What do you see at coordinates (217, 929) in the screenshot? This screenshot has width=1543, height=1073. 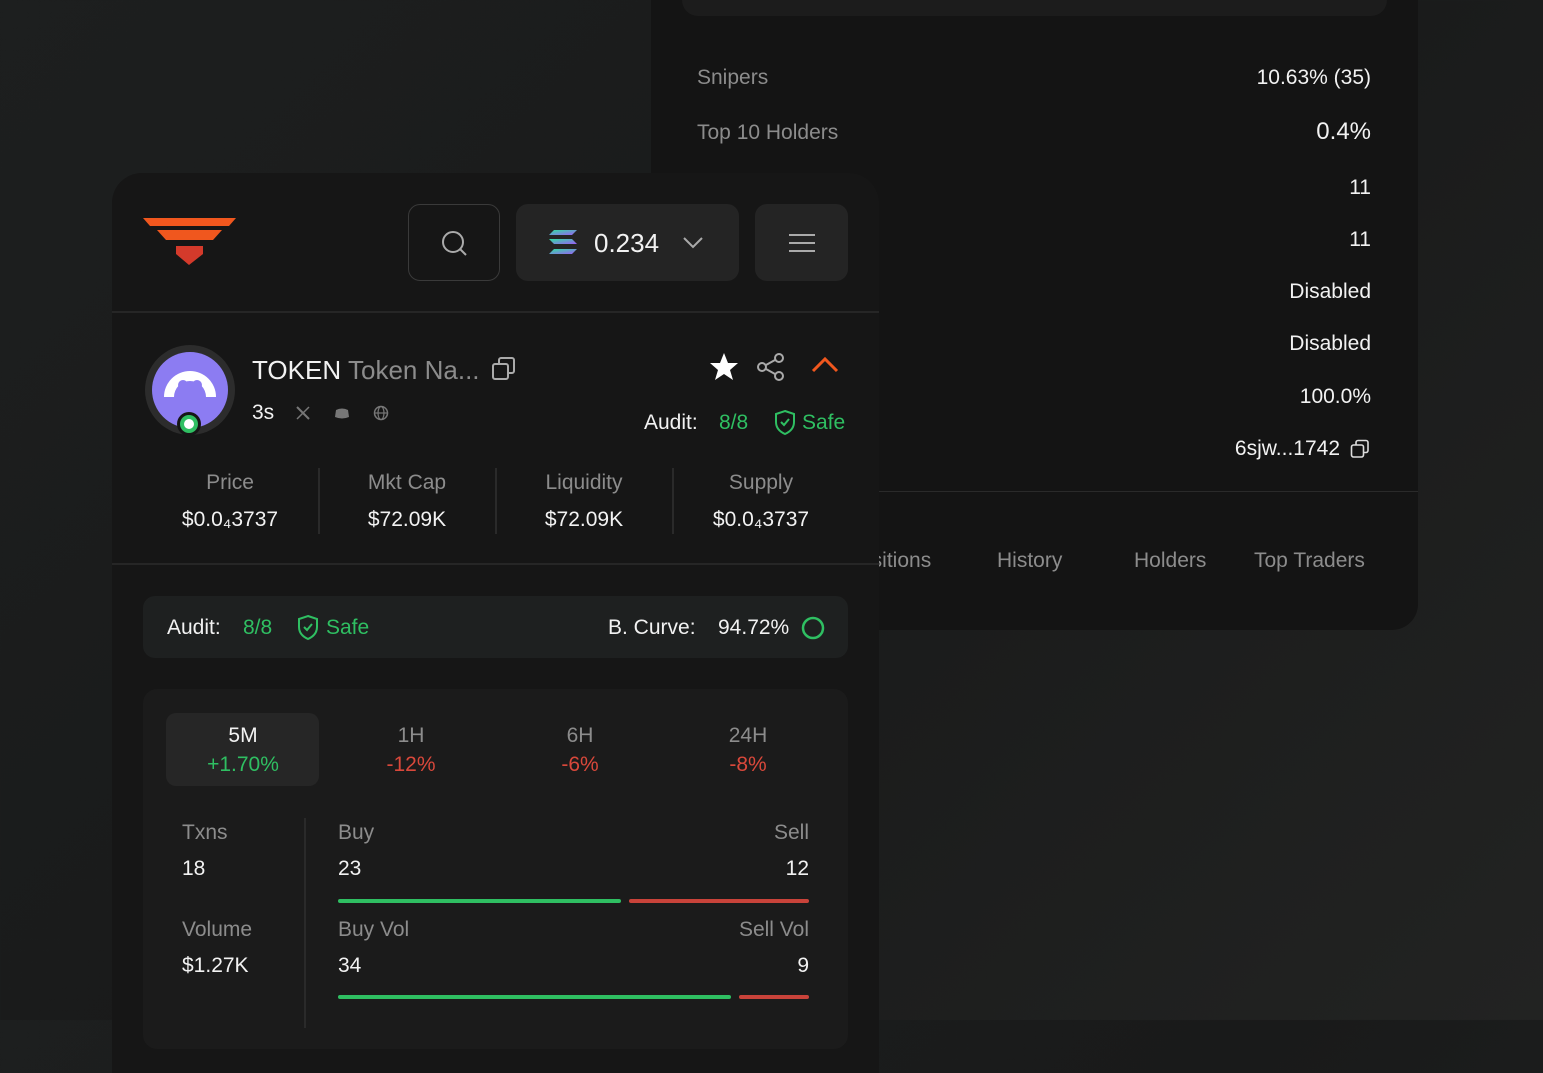 I see `volume-label: Volume` at bounding box center [217, 929].